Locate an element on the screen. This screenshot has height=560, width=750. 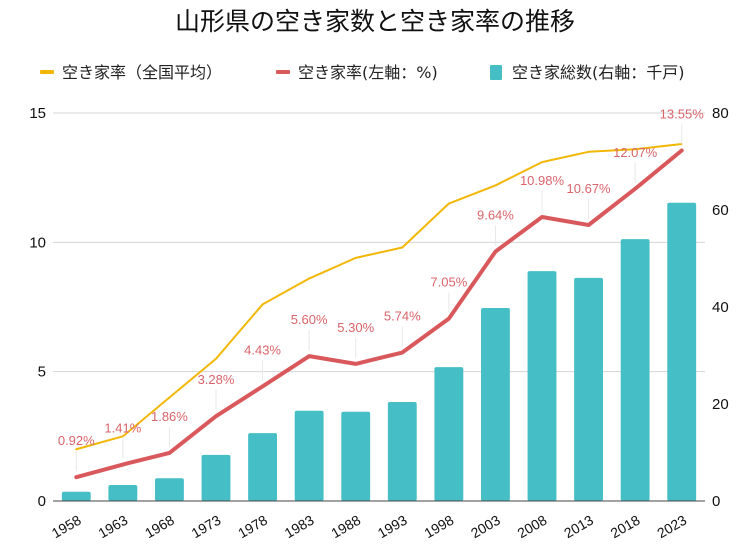
data-label: 13.55% is located at coordinates (682, 114).